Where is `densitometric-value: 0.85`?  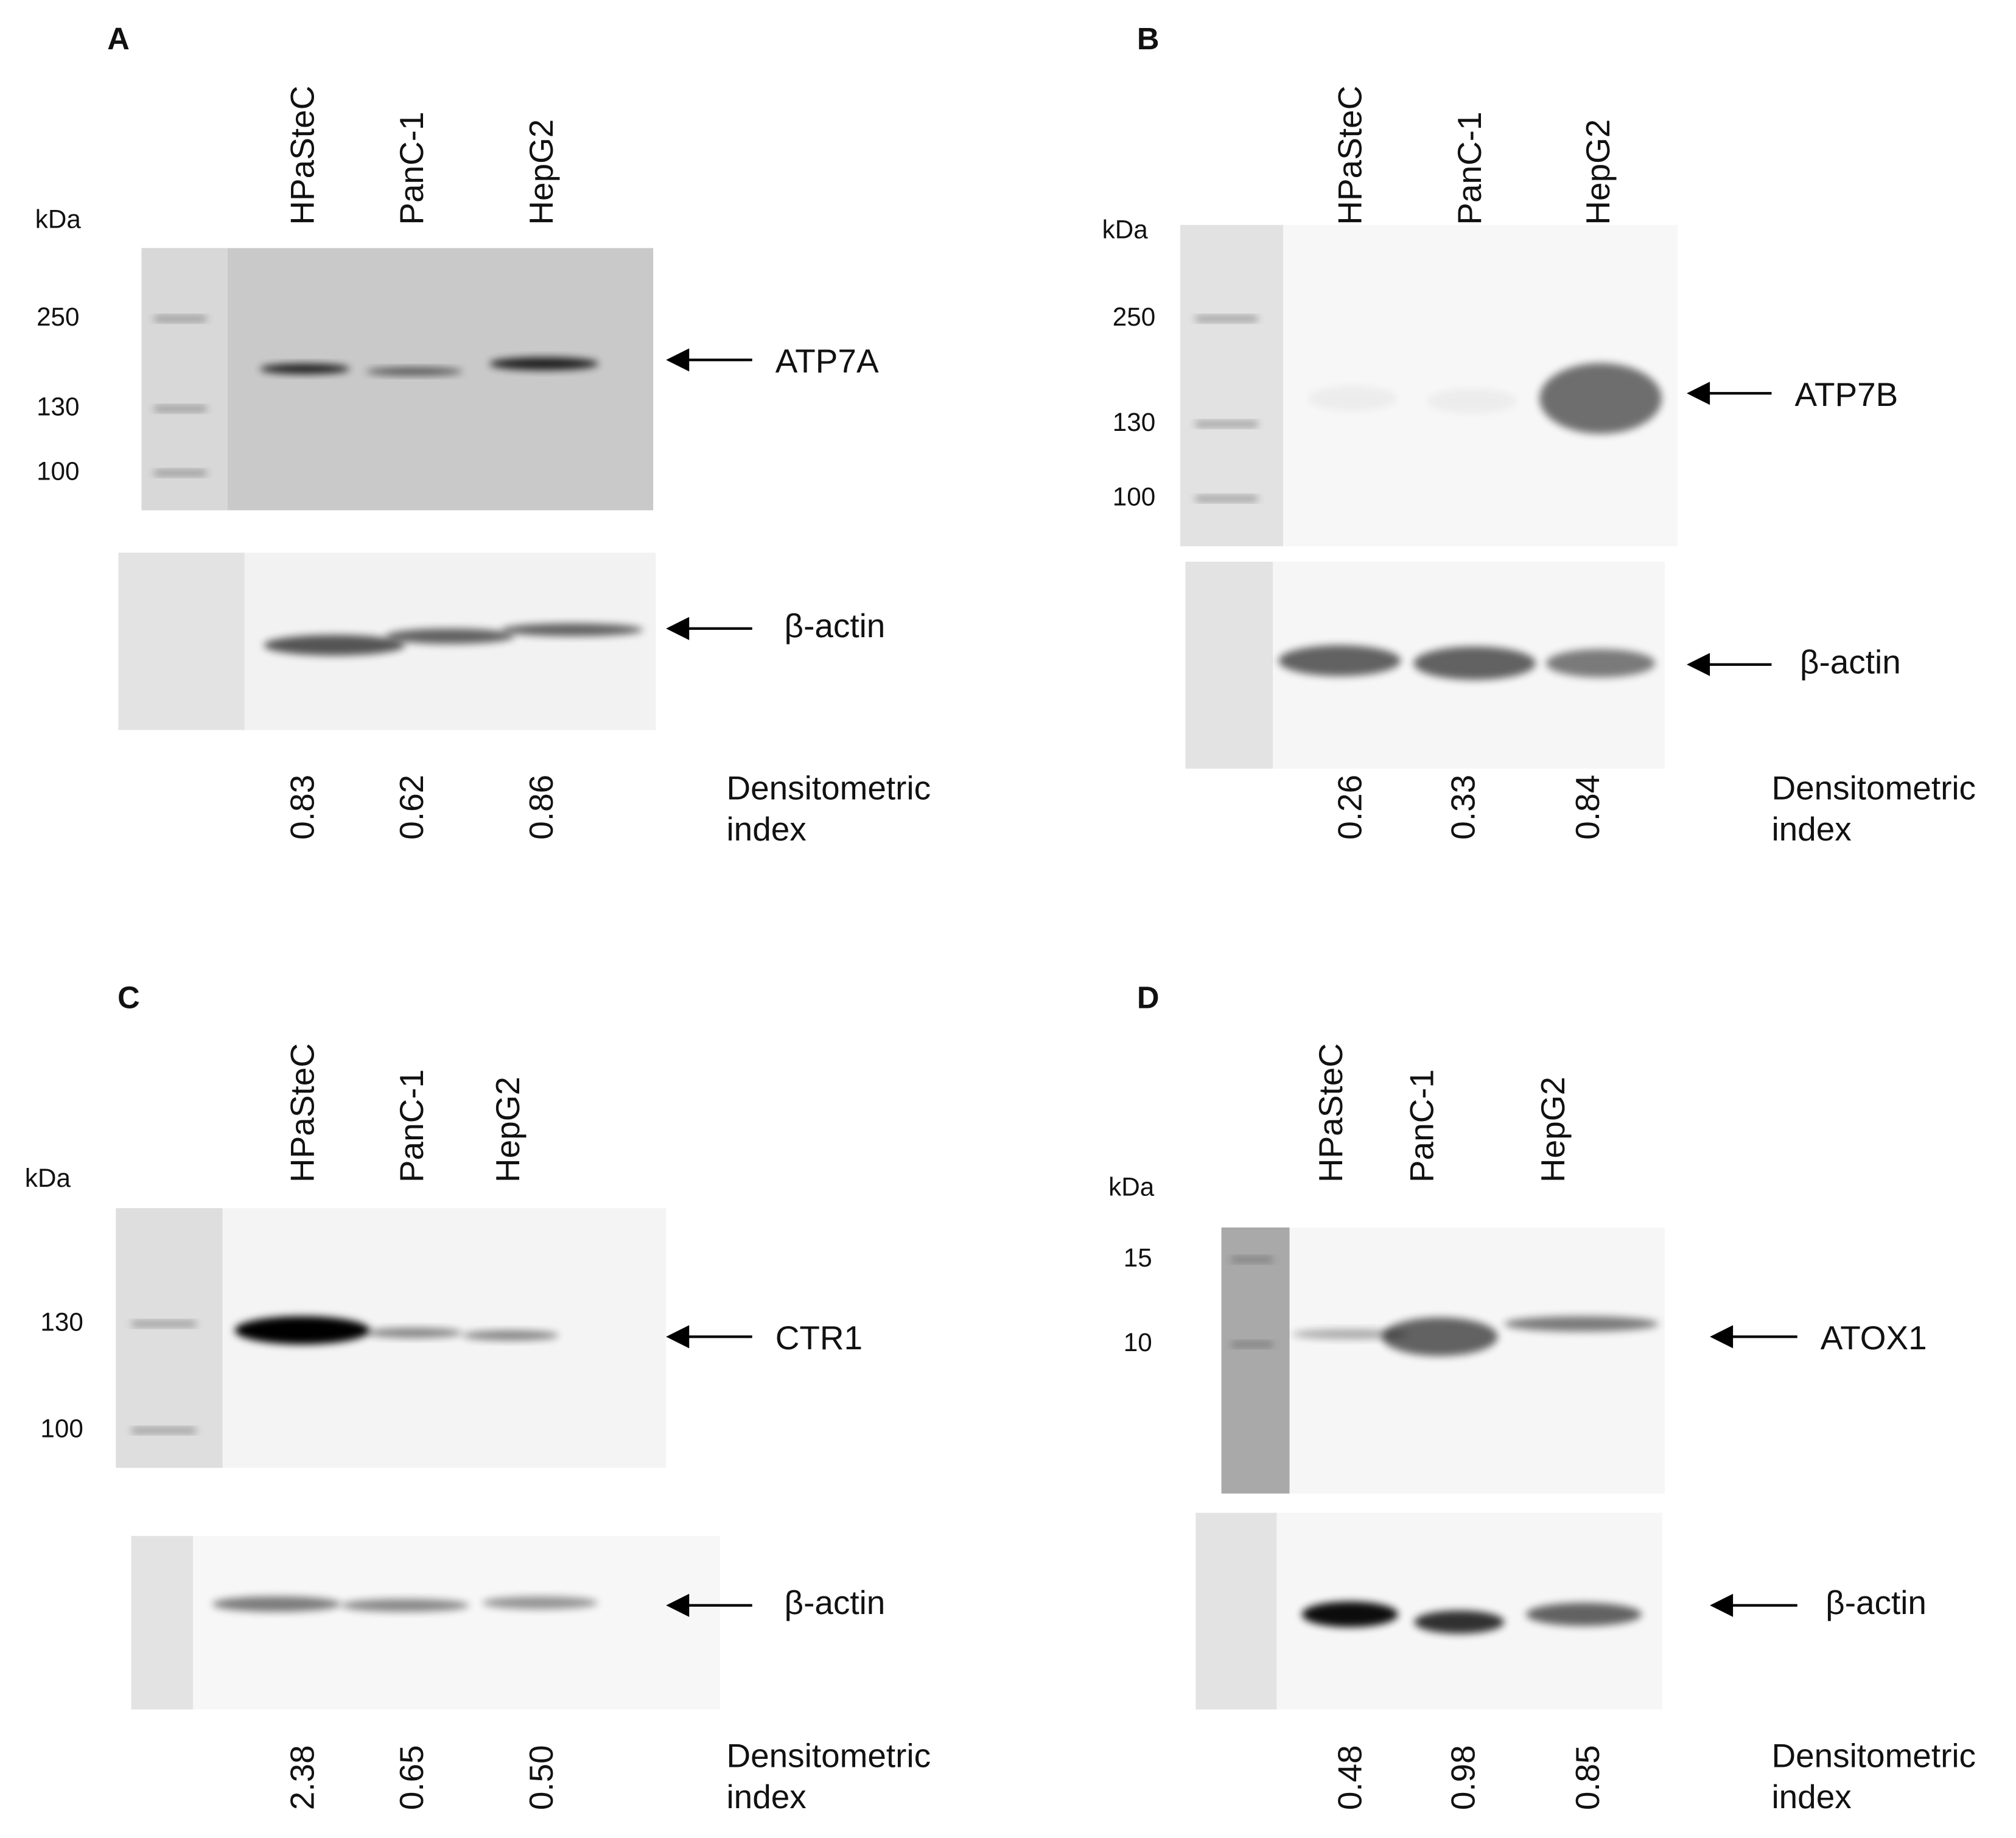
densitometric-value: 0.85 is located at coordinates (1587, 1777).